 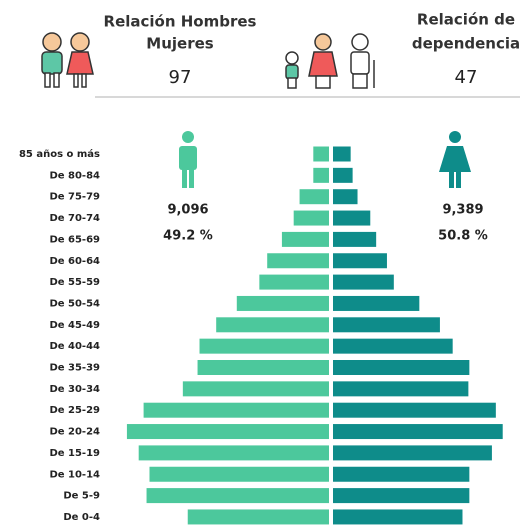 What do you see at coordinates (74, 368) in the screenshot?
I see `category-label: De 35-39` at bounding box center [74, 368].